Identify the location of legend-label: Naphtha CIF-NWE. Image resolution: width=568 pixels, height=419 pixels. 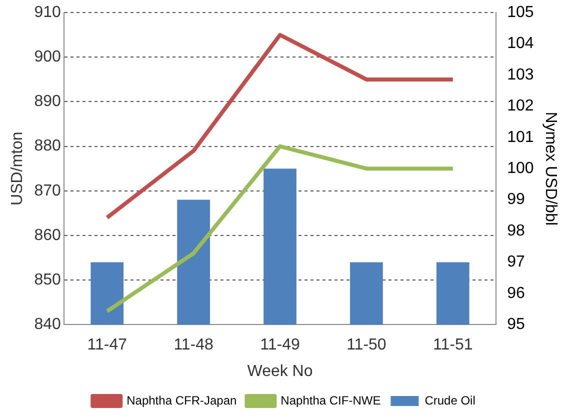
(330, 400).